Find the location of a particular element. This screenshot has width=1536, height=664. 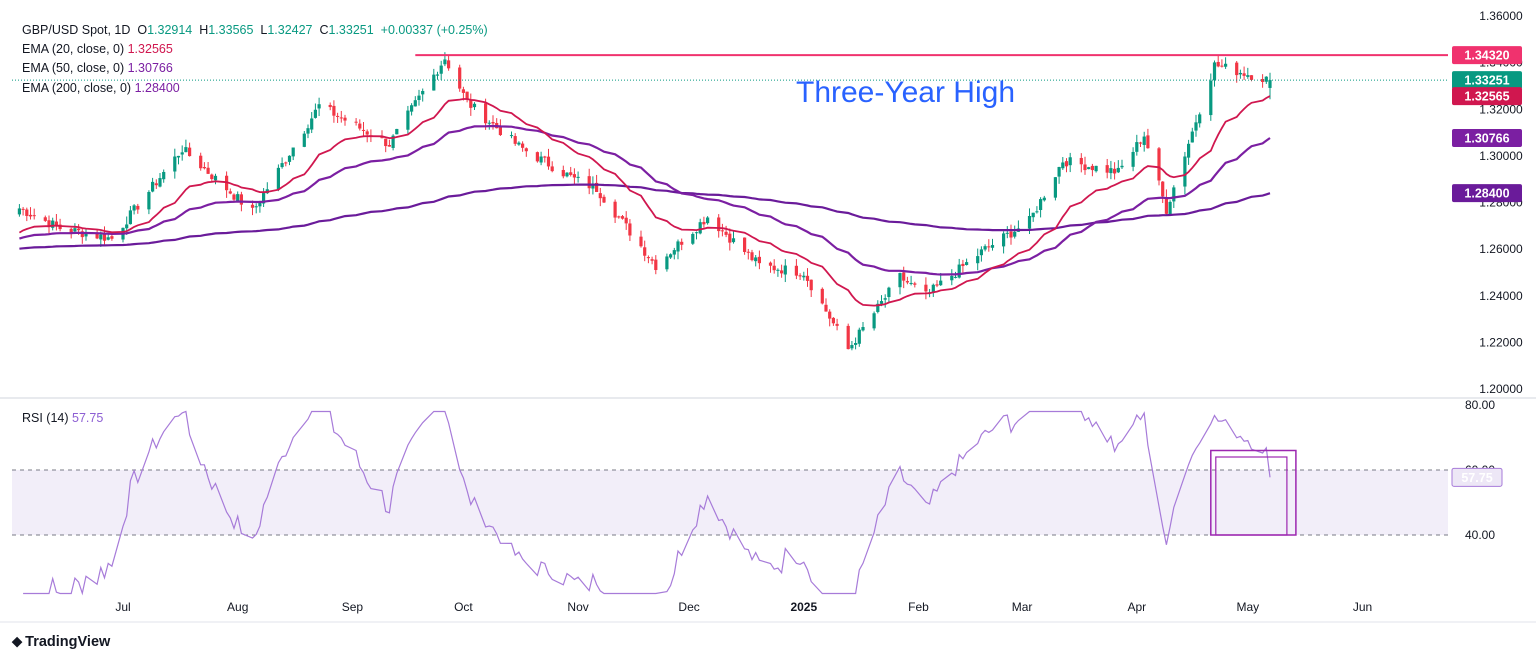

legend-ema50: EMA (50, close, 0) 1.30766 is located at coordinates (97, 68).